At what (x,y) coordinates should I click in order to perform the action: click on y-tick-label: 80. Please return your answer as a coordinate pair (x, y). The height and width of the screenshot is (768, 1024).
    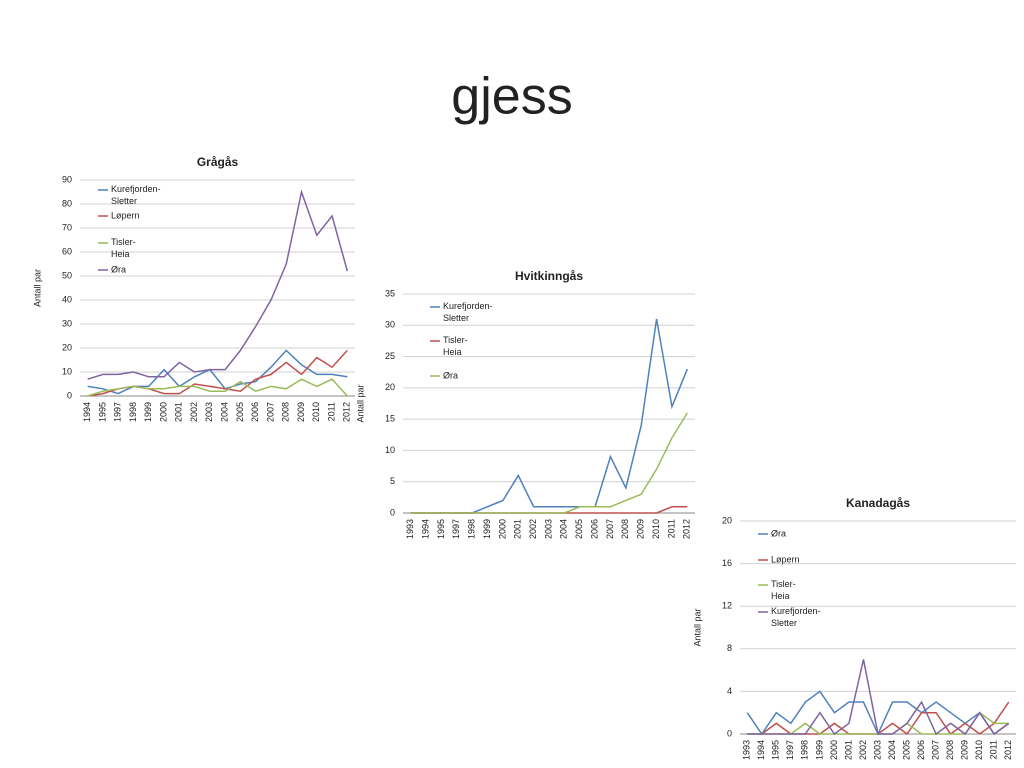
    Looking at the image, I should click on (67, 203).